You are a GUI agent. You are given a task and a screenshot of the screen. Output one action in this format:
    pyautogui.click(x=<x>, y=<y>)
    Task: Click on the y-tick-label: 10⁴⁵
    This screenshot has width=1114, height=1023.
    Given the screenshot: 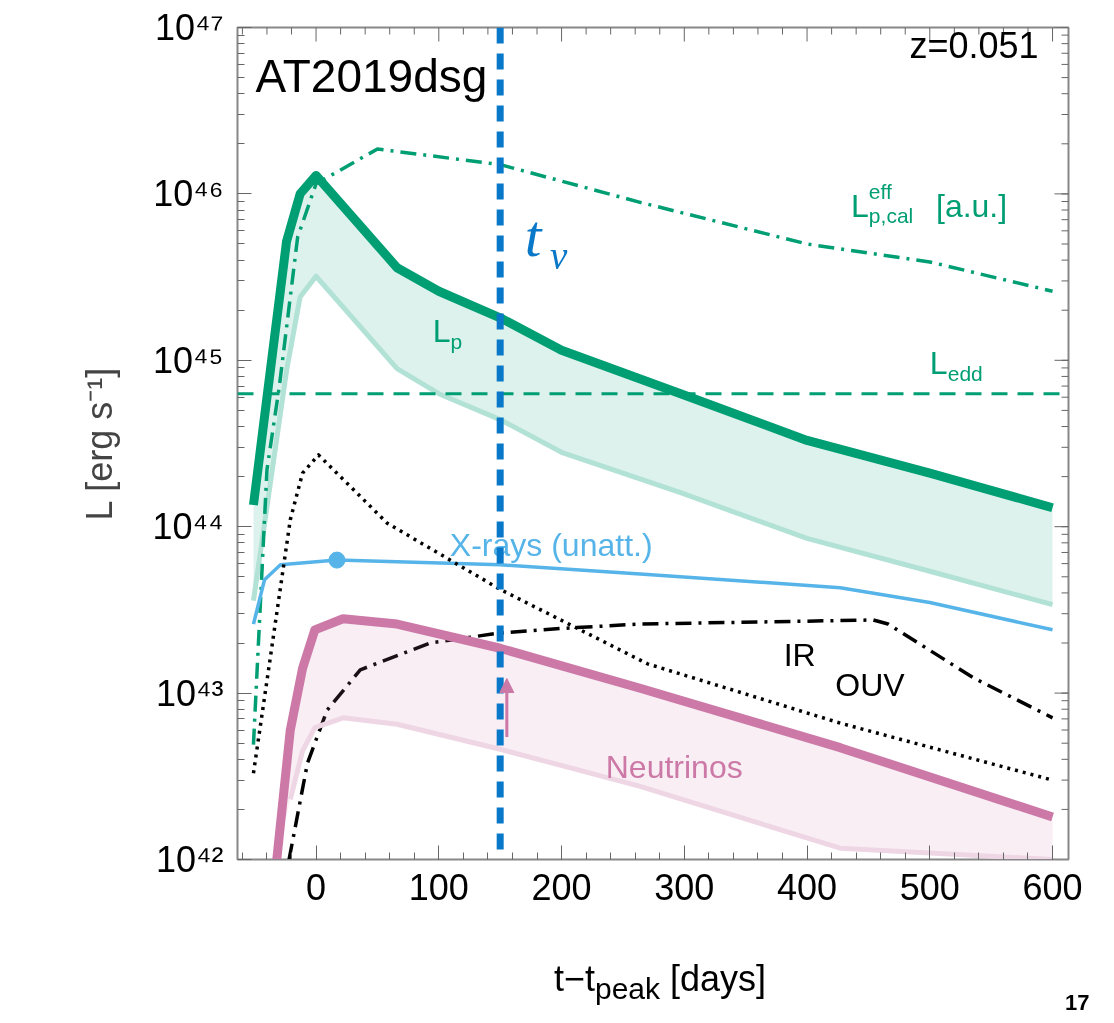 What is the action you would take?
    pyautogui.click(x=188, y=360)
    